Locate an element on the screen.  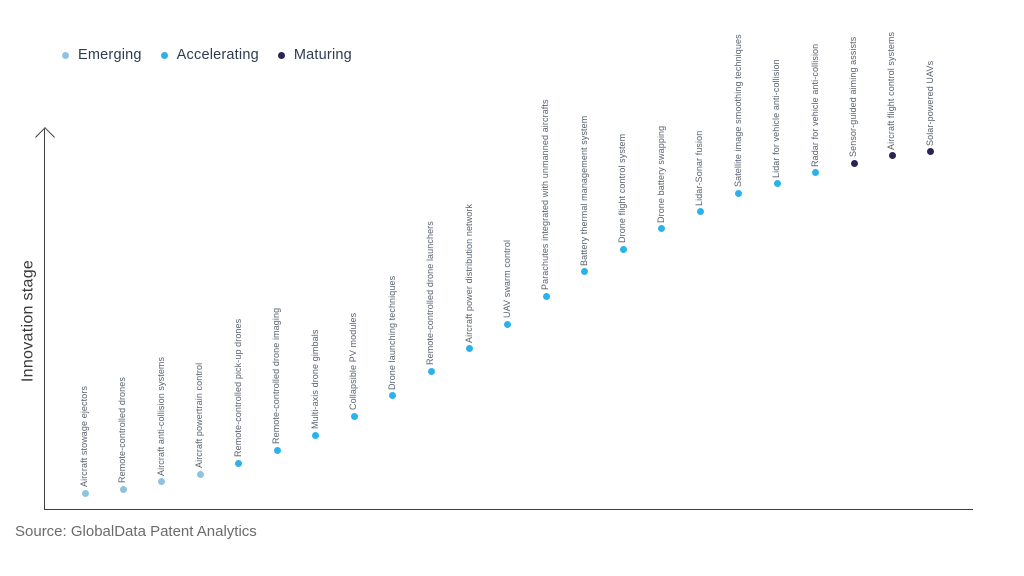
data-point-label: Drone flight control system is located at coordinates (622, 189).